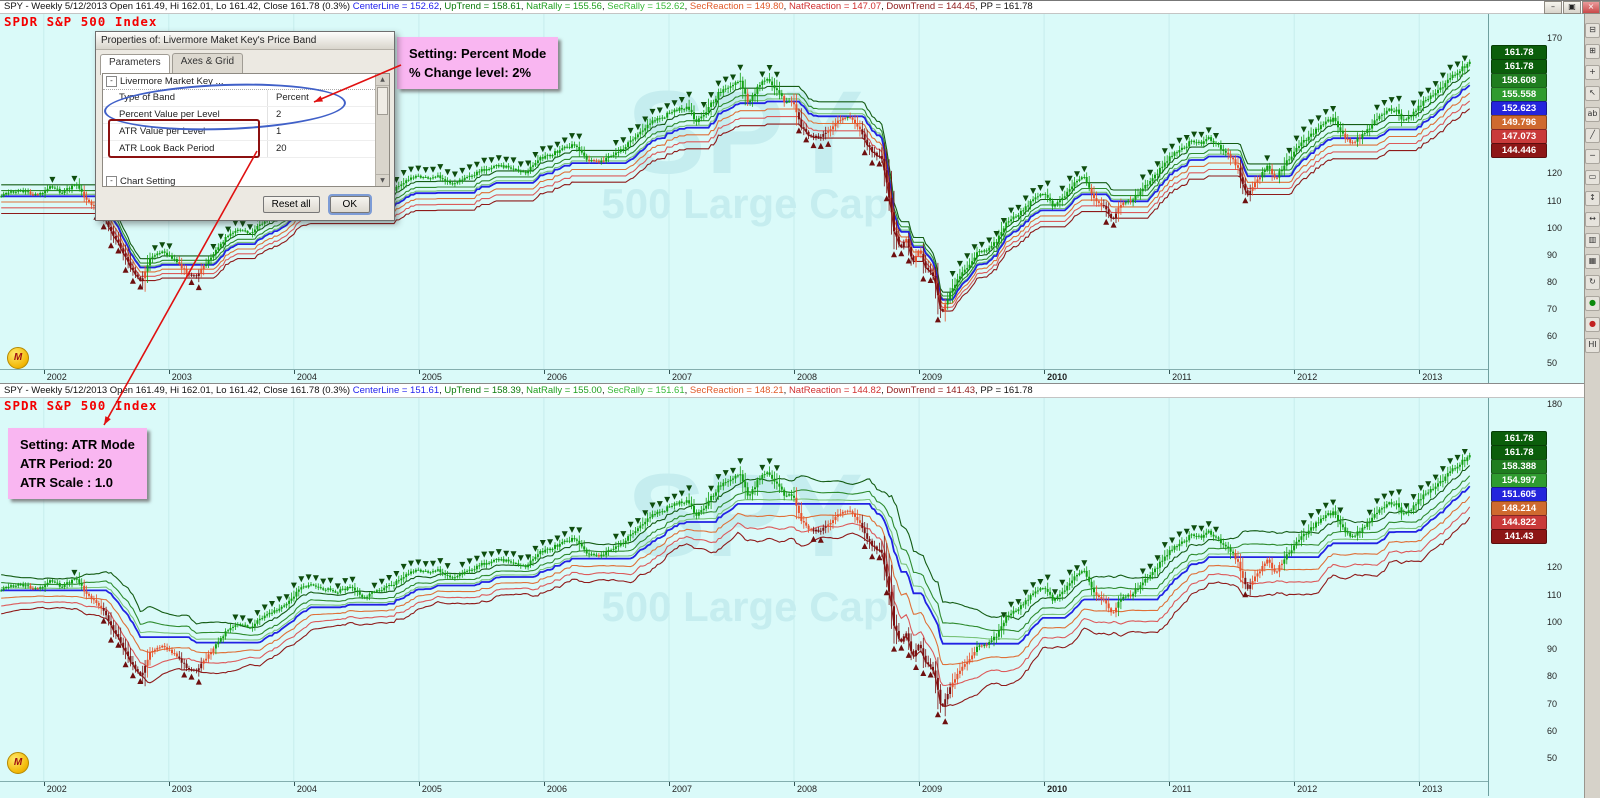 This screenshot has height=798, width=1600. I want to click on tab-axes-grid: Axes & Grid, so click(207, 63).